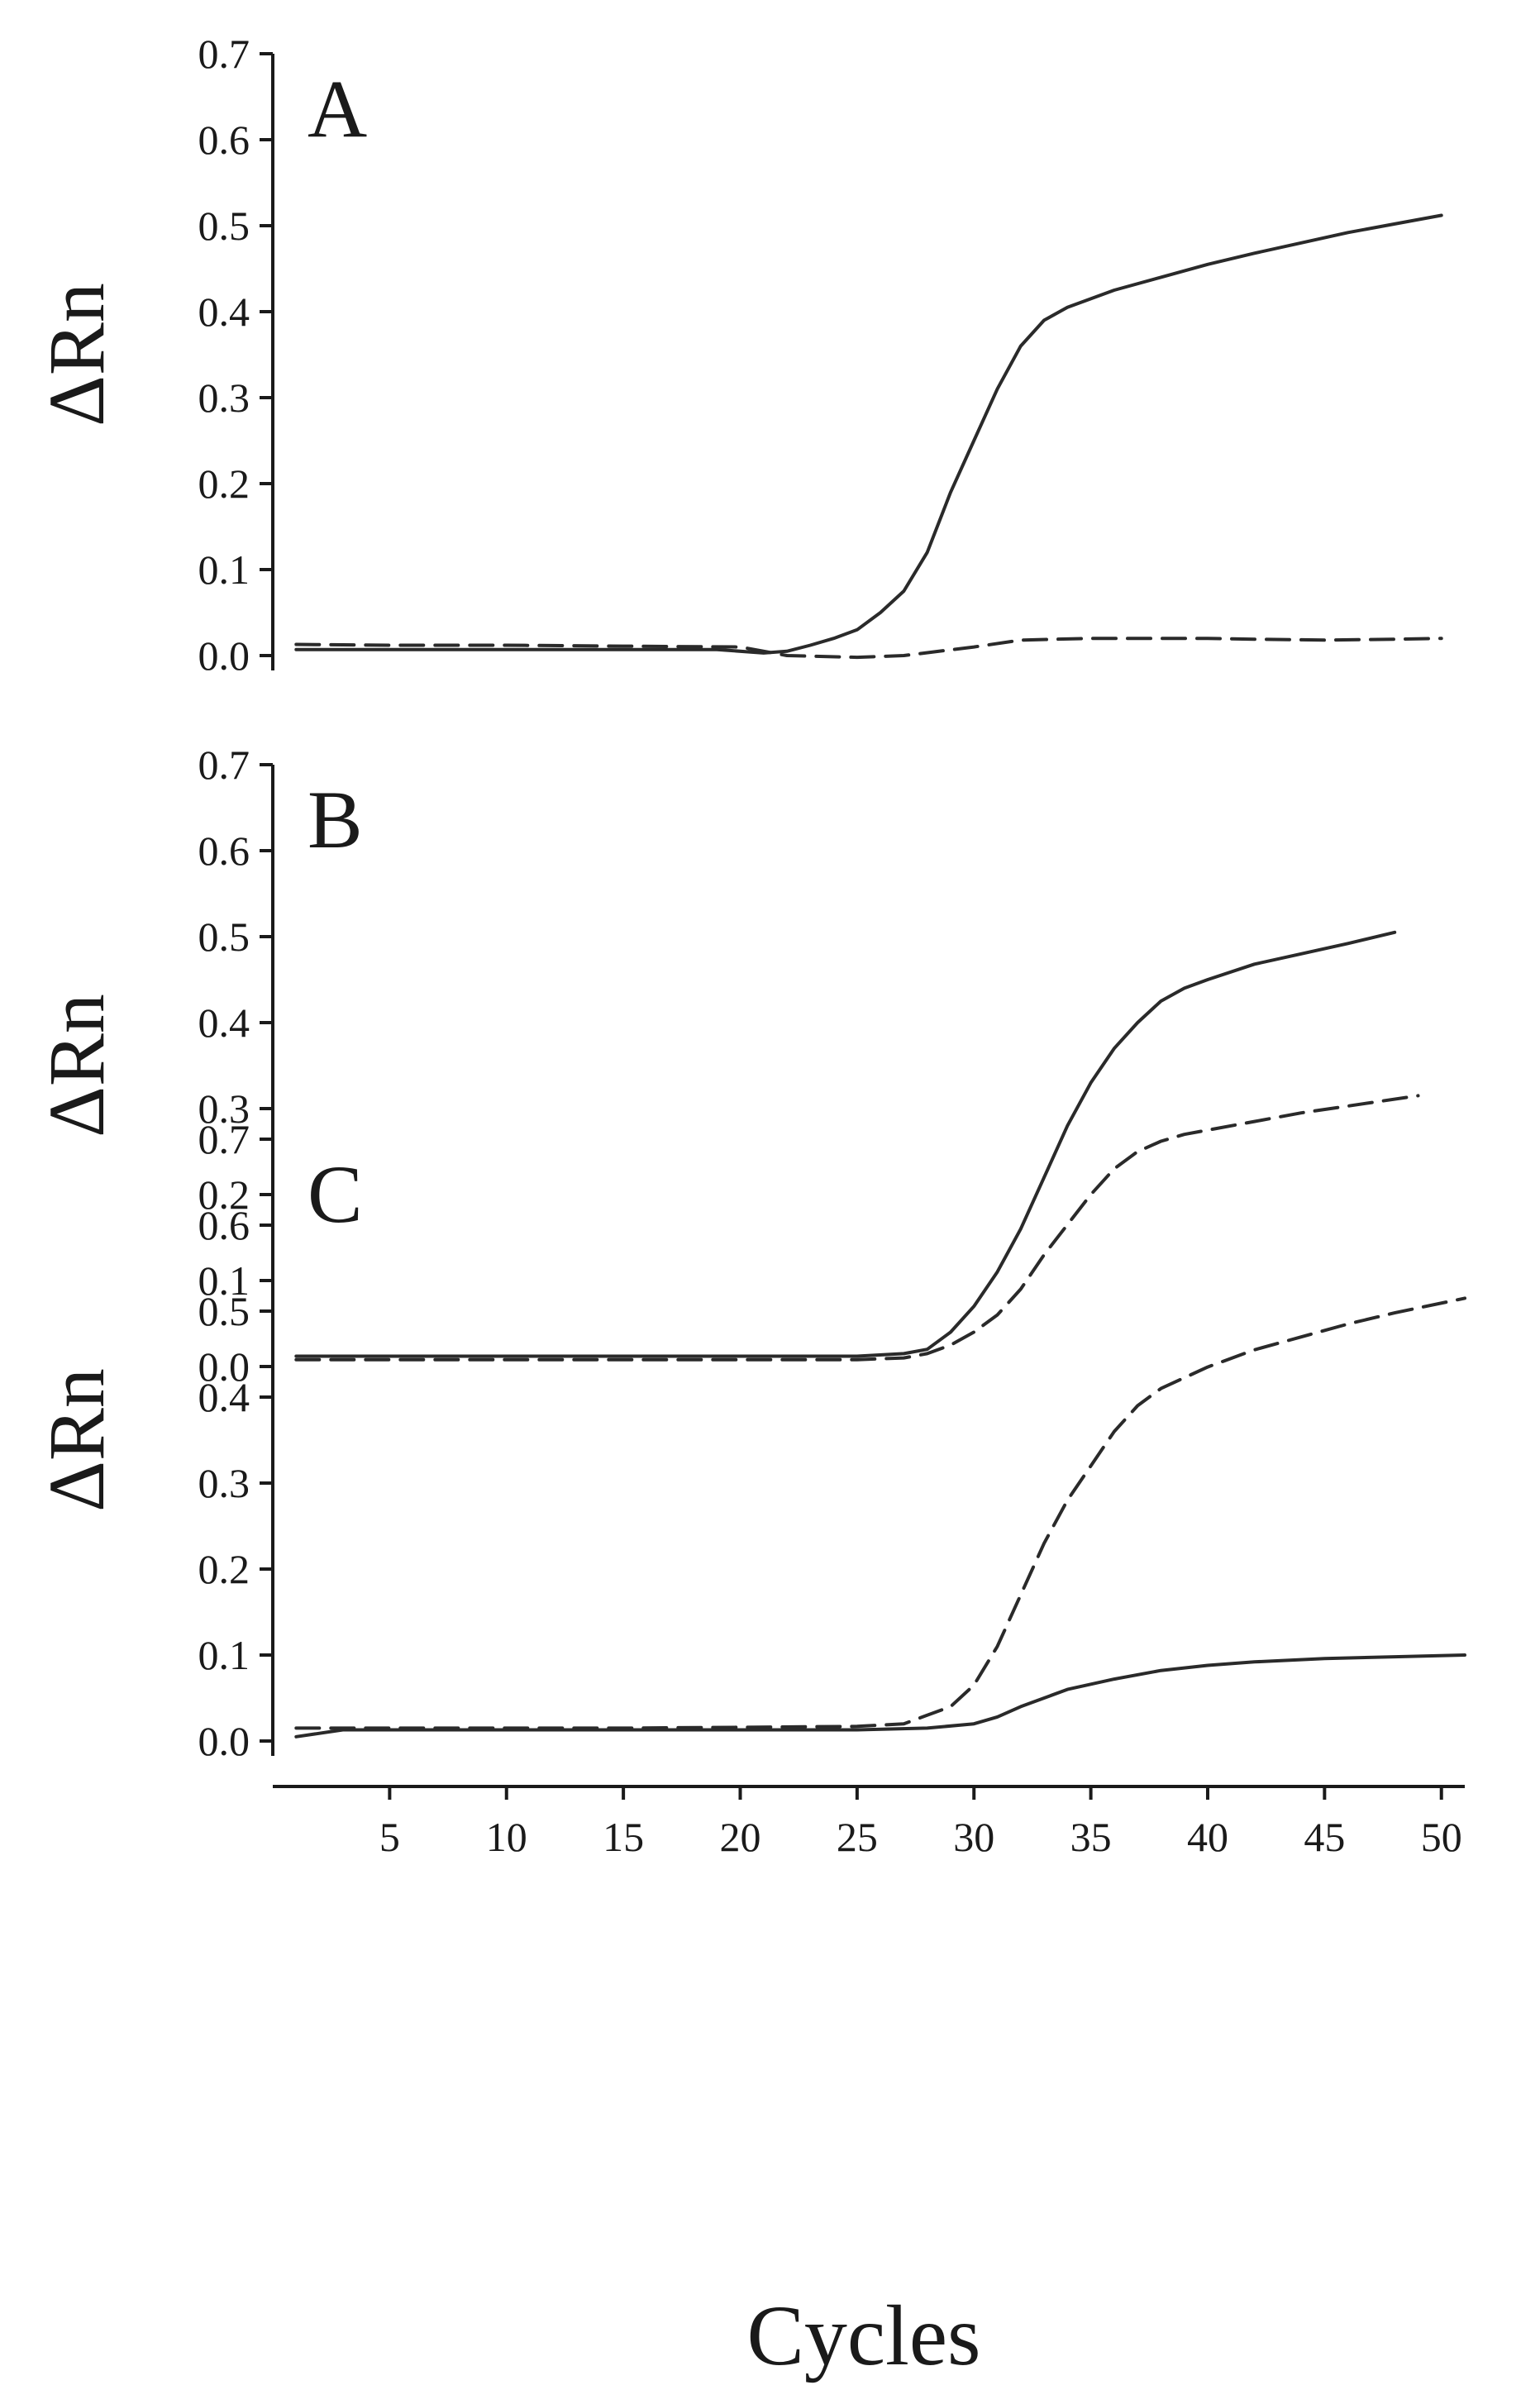 This screenshot has height=2385, width=1540. What do you see at coordinates (335, 1194) in the screenshot?
I see `panel-label: C` at bounding box center [335, 1194].